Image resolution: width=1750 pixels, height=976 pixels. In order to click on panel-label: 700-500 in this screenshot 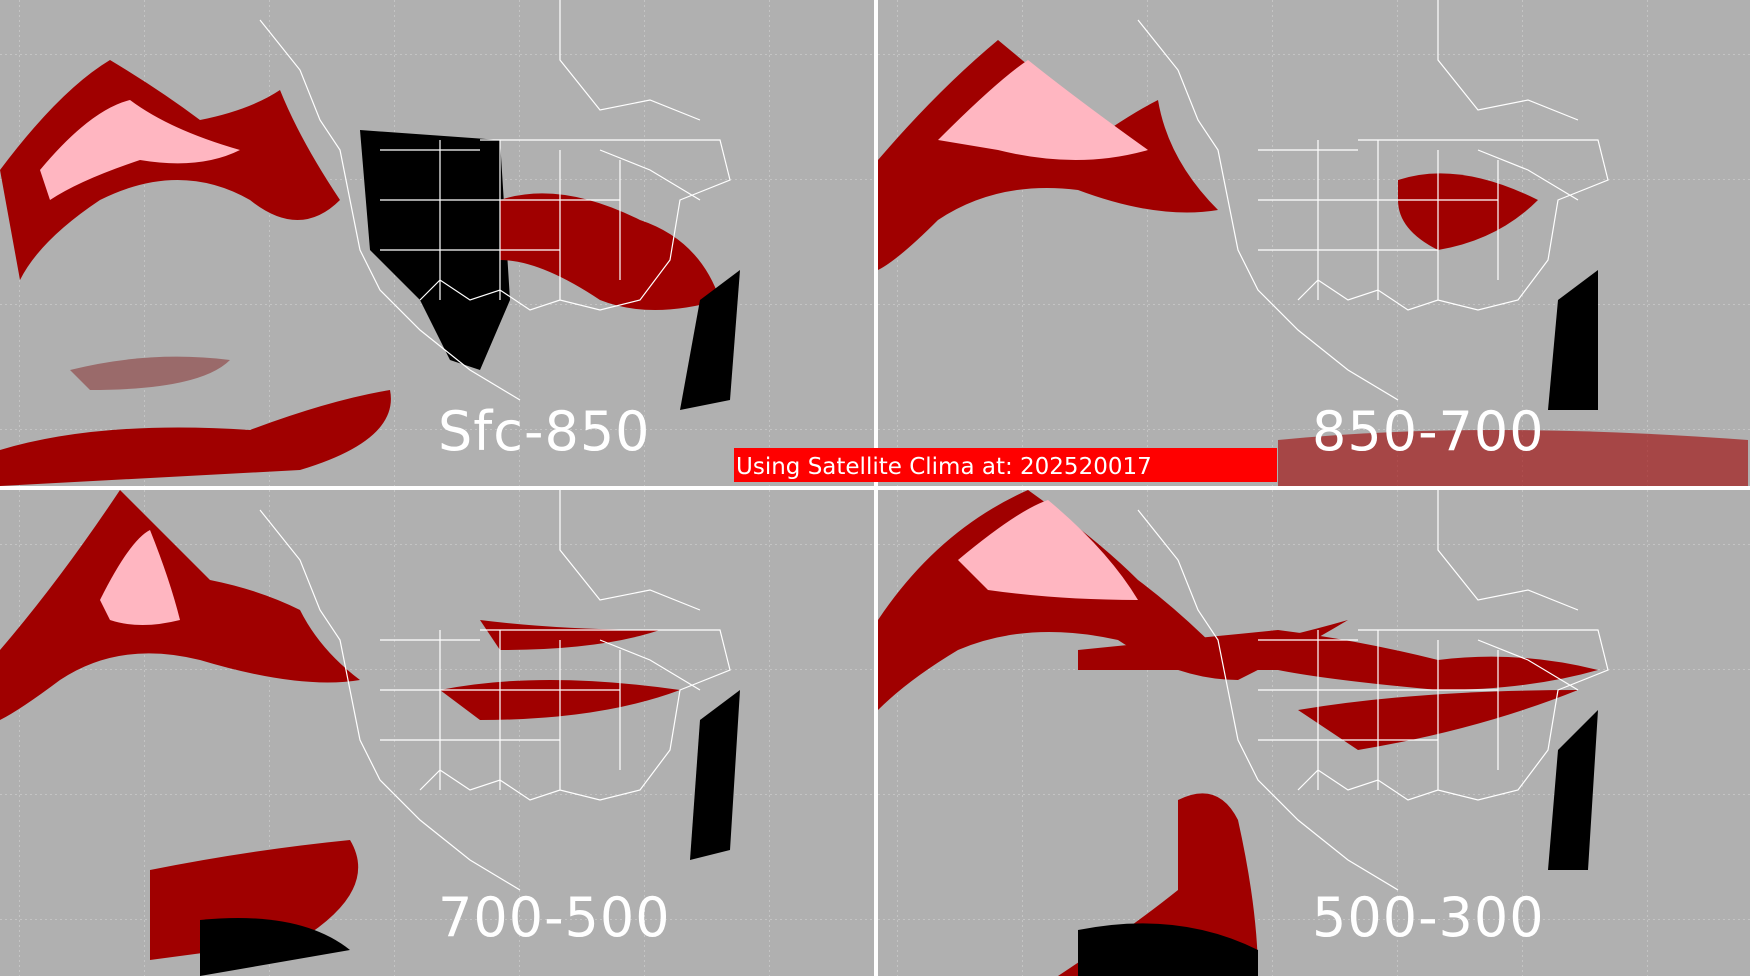, I will do `click(554, 917)`.